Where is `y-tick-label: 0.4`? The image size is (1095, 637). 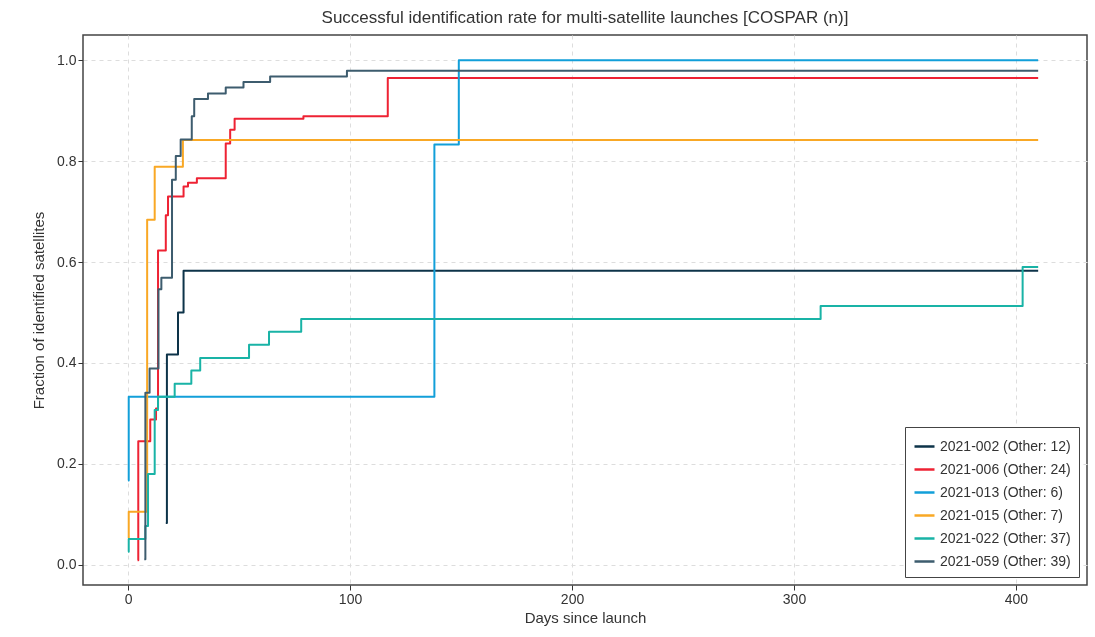 y-tick-label: 0.4 is located at coordinates (67, 362).